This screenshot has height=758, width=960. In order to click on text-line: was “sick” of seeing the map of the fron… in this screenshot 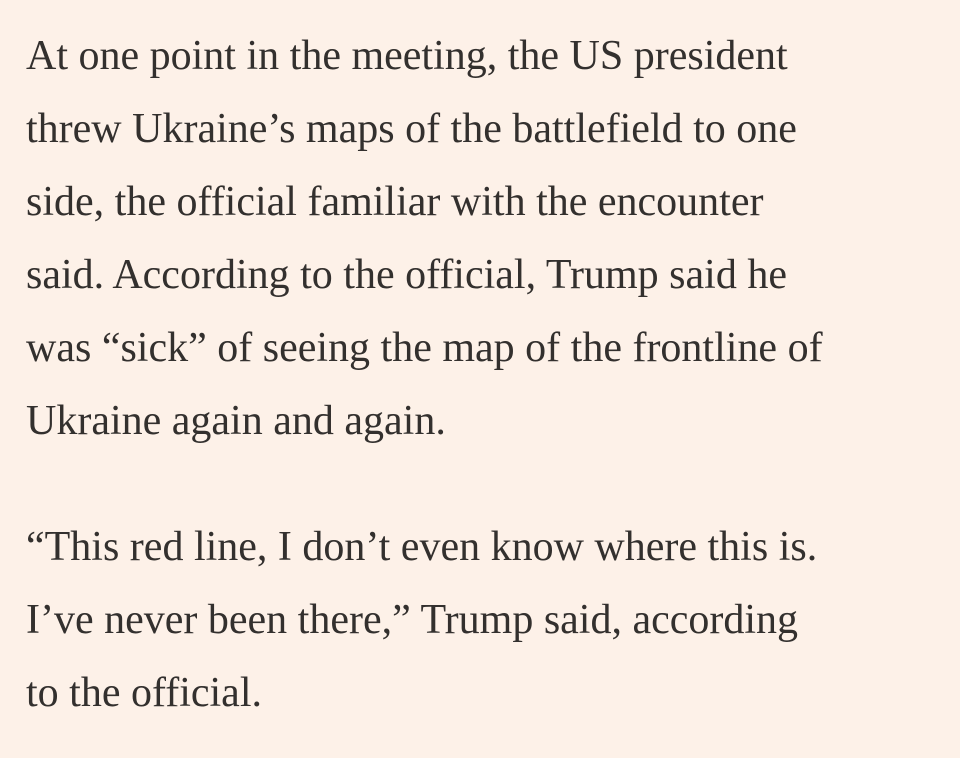, I will do `click(424, 348)`.